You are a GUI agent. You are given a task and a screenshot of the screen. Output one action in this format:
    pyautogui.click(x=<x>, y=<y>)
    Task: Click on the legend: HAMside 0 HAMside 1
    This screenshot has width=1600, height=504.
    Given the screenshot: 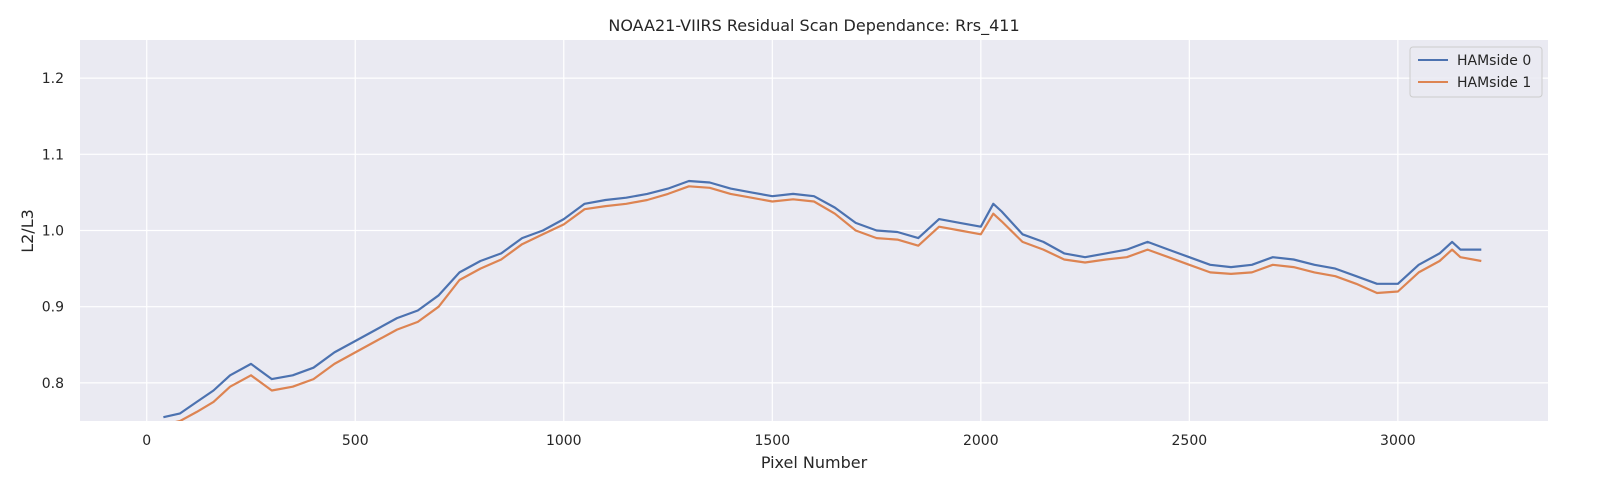 What is the action you would take?
    pyautogui.click(x=1476, y=72)
    